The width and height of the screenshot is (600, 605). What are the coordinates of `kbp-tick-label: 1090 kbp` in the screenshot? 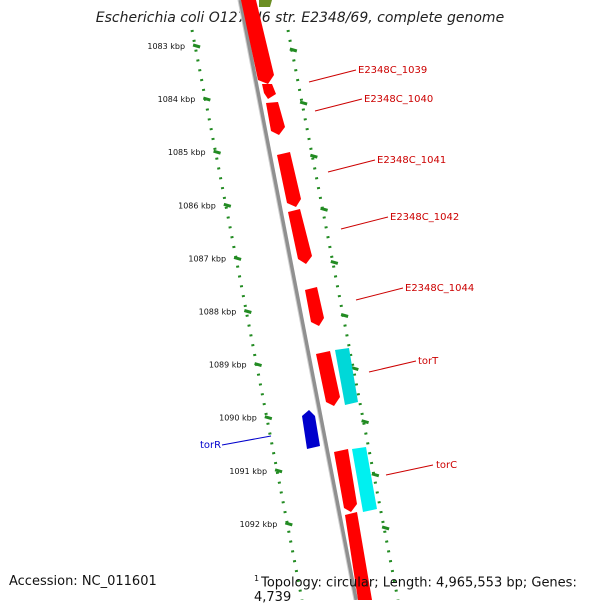 It's located at (238, 418).